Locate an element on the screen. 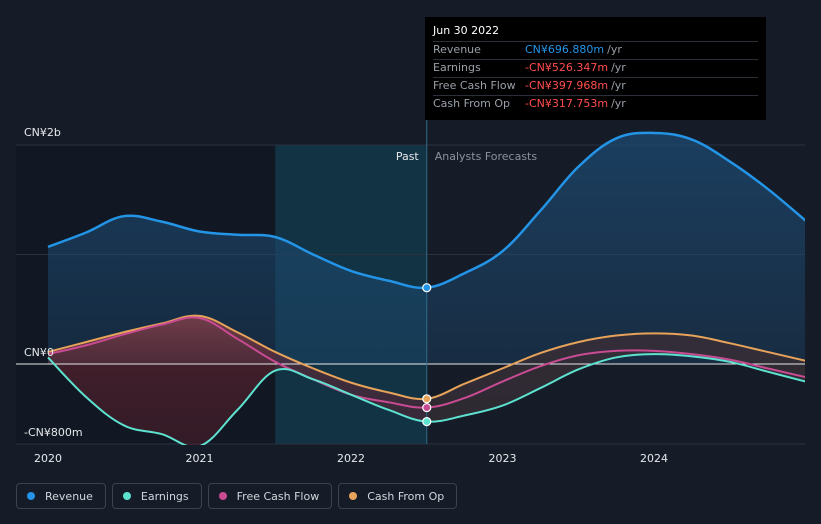 The image size is (821, 524). free-cash-flow-marker is located at coordinates (427, 407).